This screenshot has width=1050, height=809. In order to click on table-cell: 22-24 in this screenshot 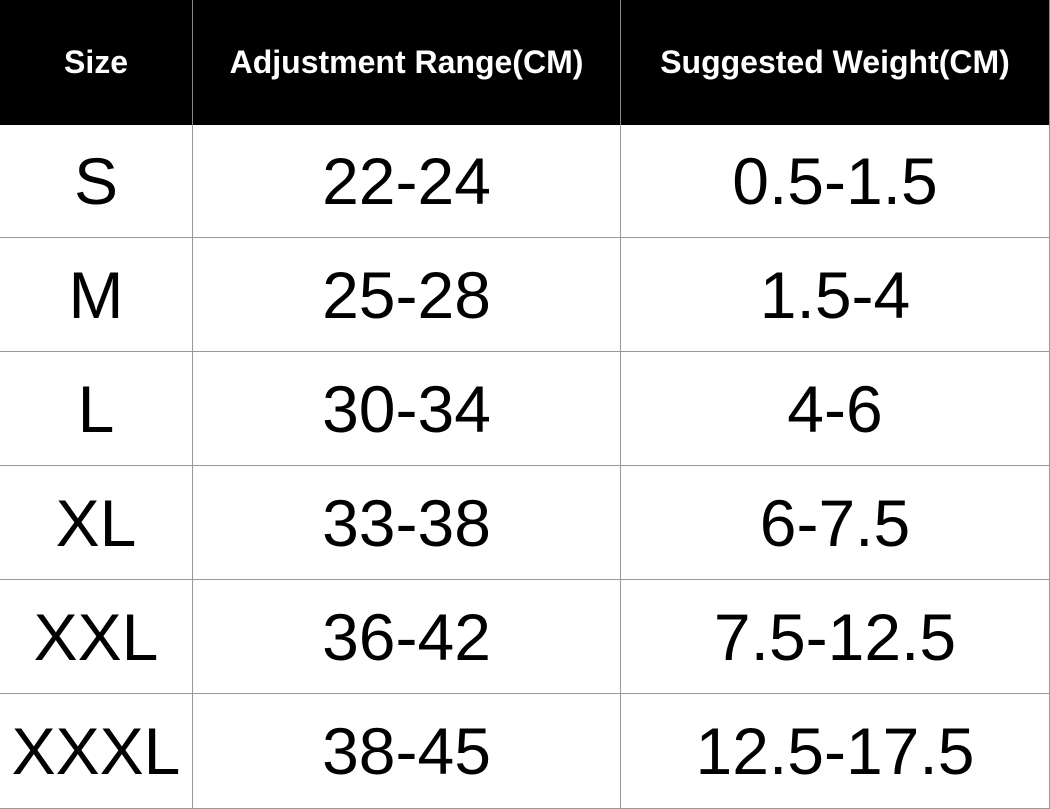, I will do `click(407, 181)`.